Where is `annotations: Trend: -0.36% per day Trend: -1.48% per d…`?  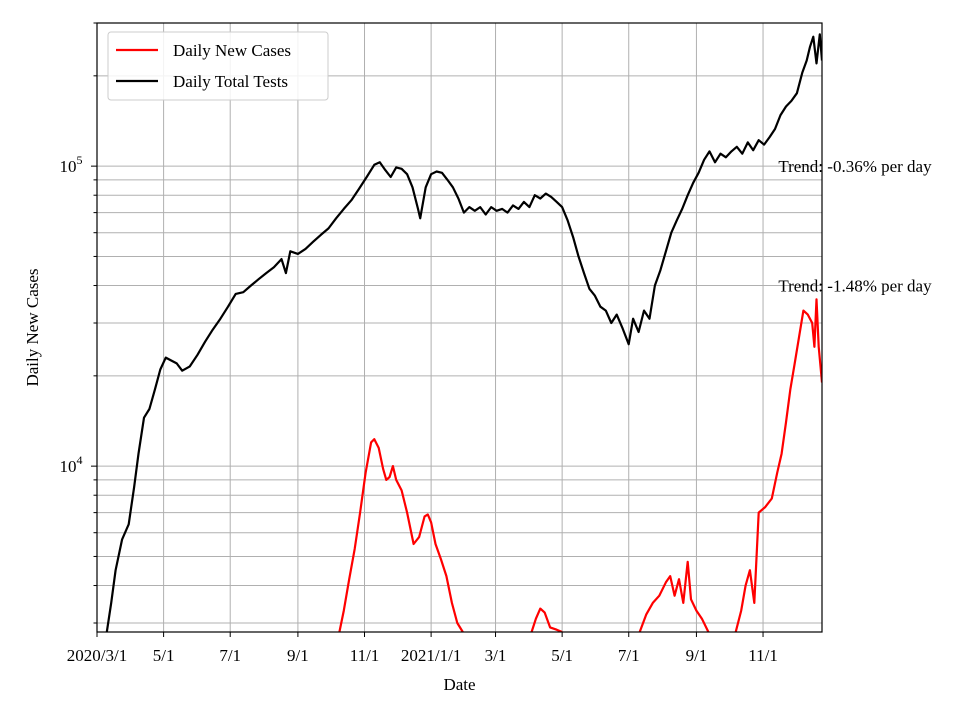
annotations: Trend: -0.36% per day Trend: -1.48% per d… is located at coordinates (855, 226).